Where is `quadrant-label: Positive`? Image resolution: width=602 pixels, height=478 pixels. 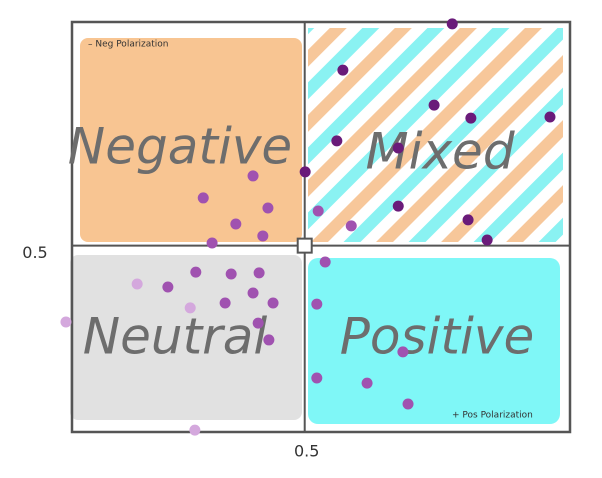 quadrant-label: Positive is located at coordinates (437, 337).